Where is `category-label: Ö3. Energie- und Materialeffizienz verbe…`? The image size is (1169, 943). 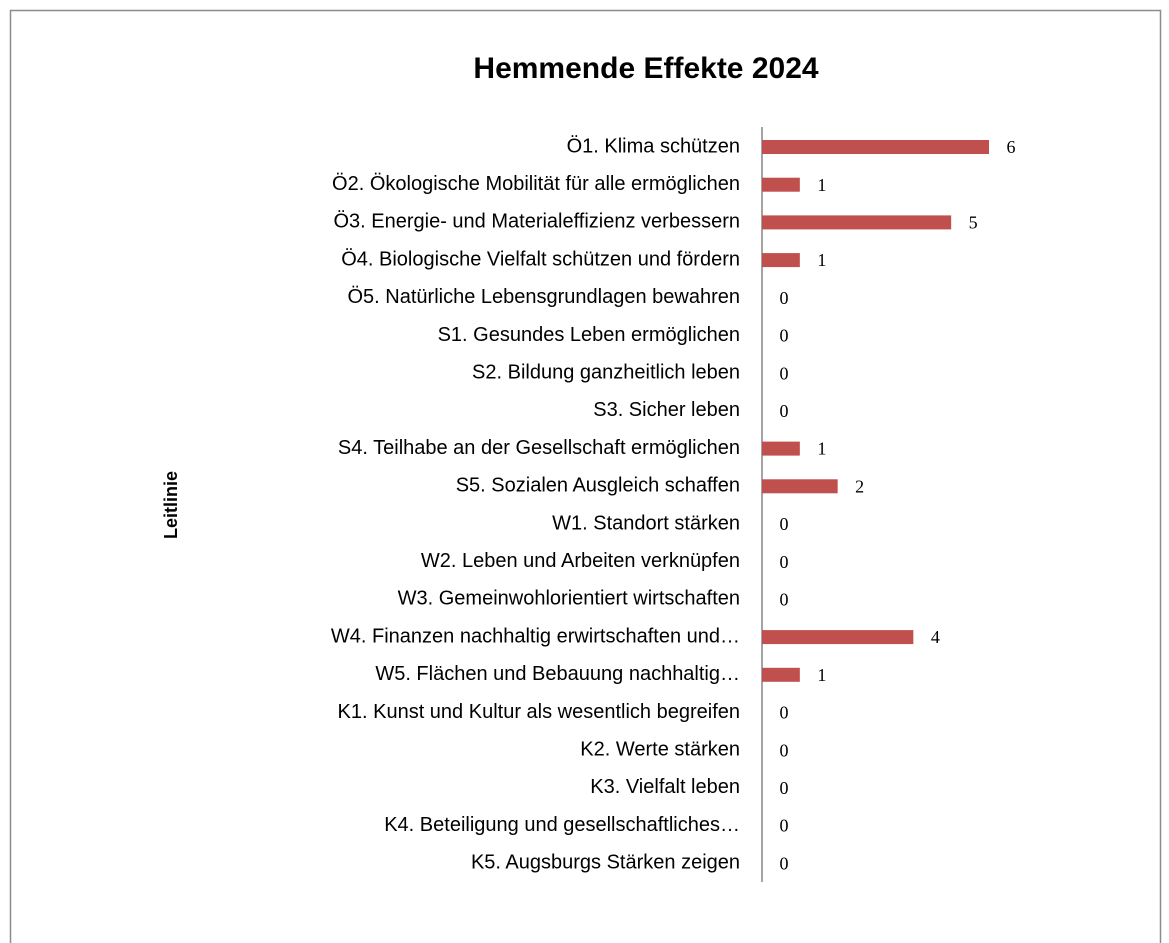
category-label: Ö3. Energie- und Materialeffizienz verbe… is located at coordinates (536, 222).